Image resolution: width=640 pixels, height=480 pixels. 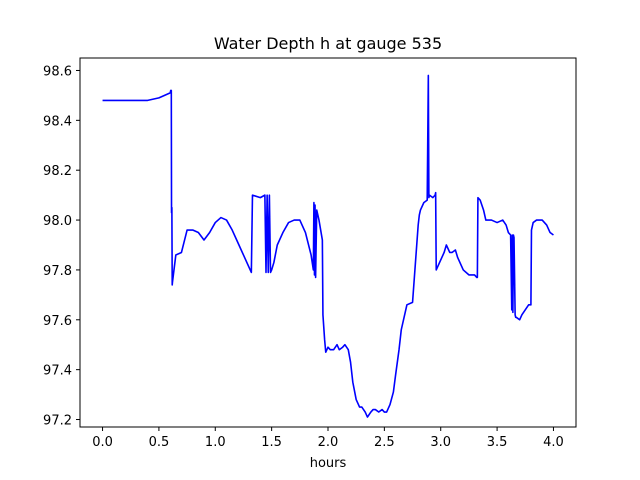 I want to click on y-tick-label: 98.2, so click(x=57, y=171).